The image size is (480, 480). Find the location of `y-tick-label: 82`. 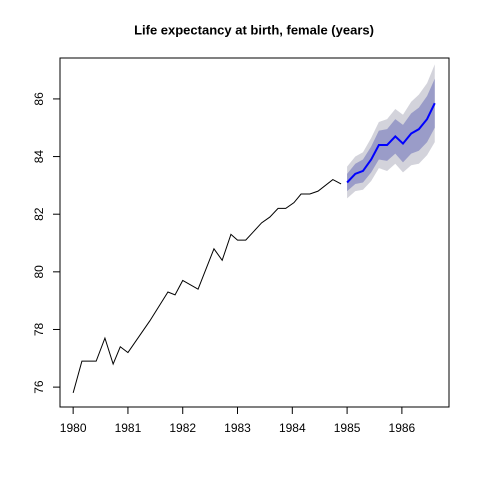

y-tick-label: 82 is located at coordinates (39, 214).